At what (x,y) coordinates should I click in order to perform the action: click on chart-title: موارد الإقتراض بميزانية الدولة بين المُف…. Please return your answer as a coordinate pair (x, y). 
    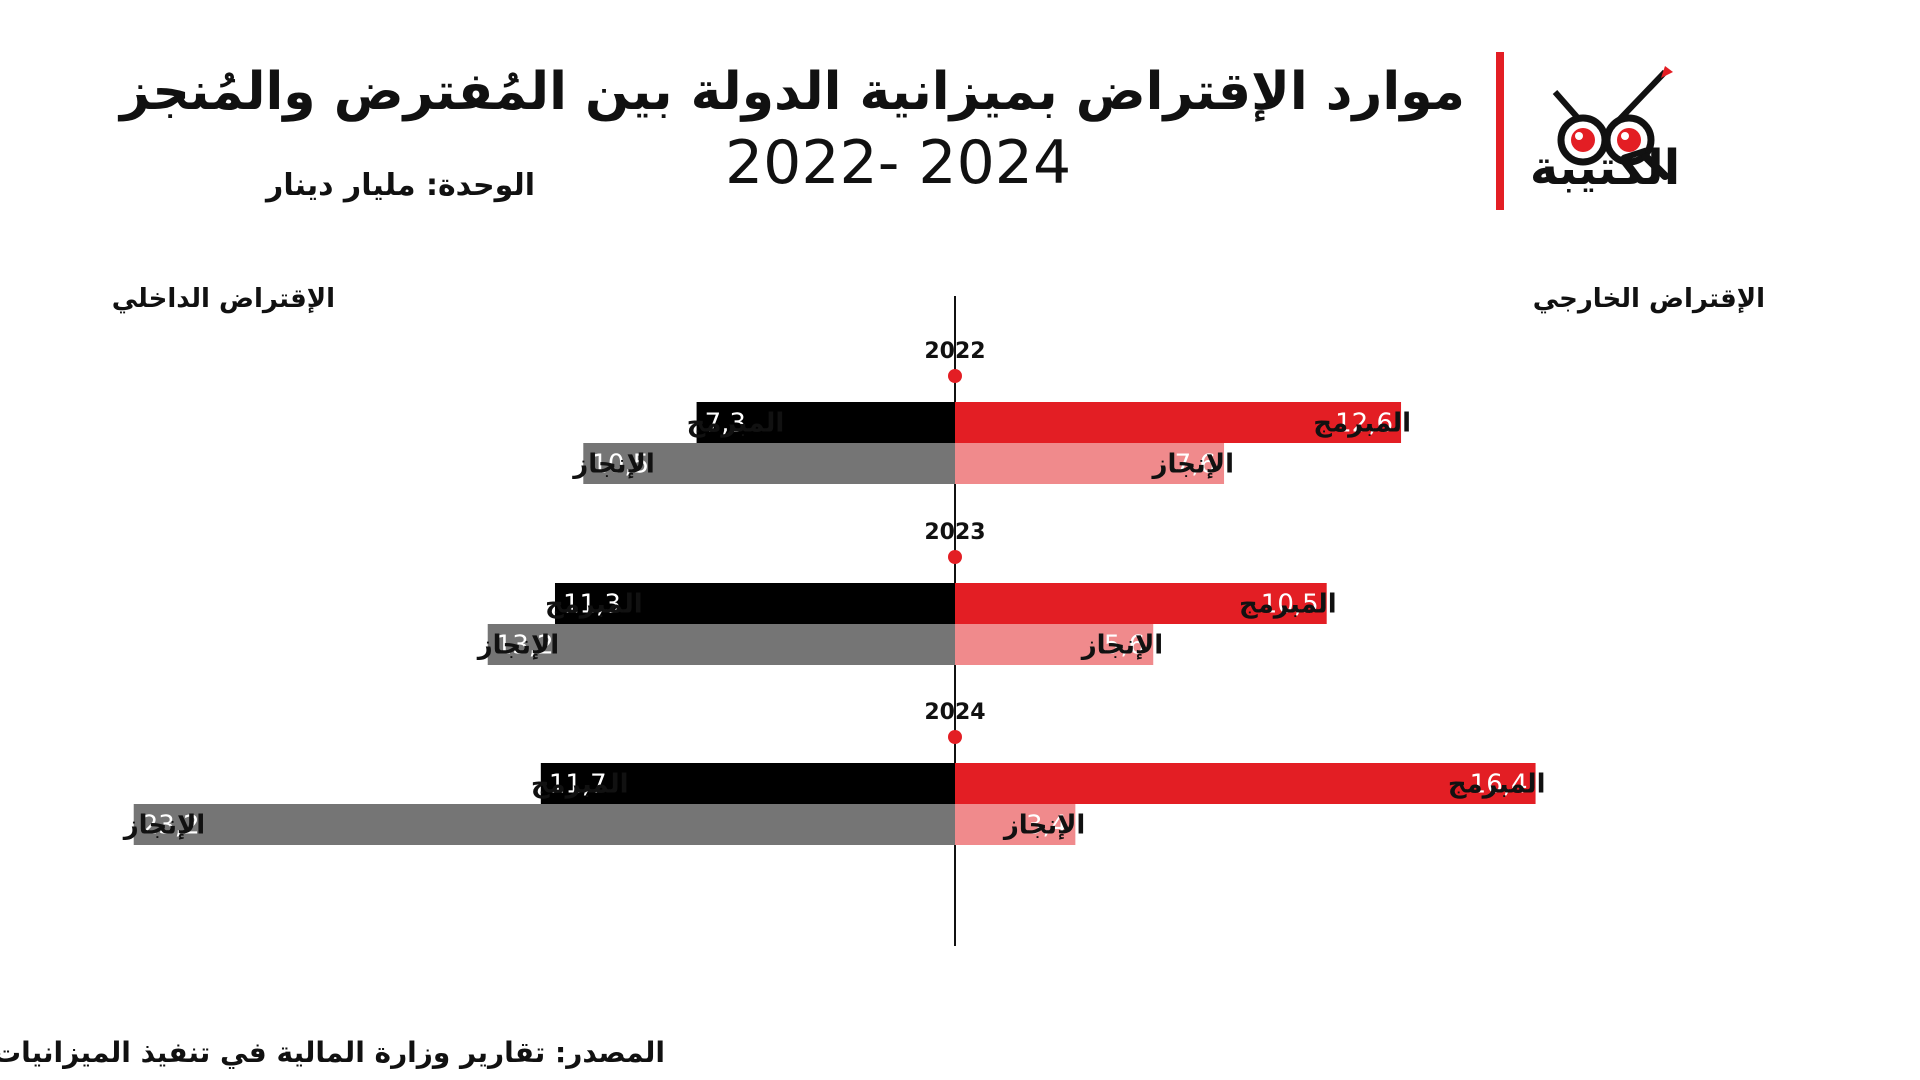
    Looking at the image, I should click on (792, 92).